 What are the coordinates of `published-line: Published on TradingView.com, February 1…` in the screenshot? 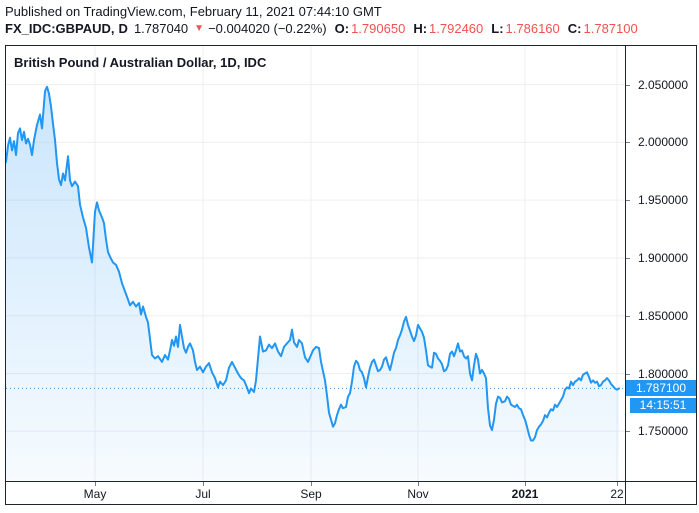 It's located at (193, 11).